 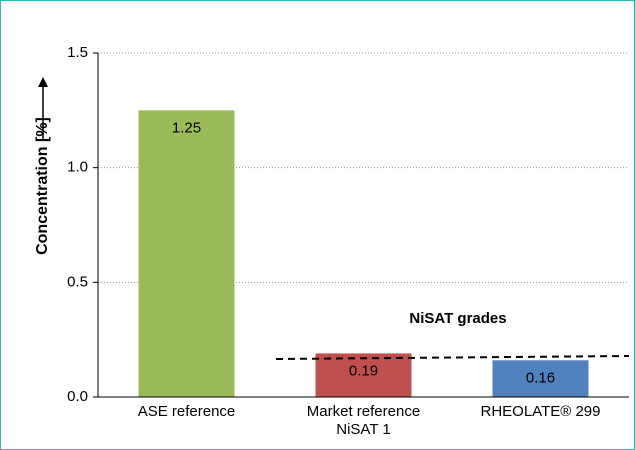 What do you see at coordinates (77, 52) in the screenshot?
I see `y-tick-label: 1.5` at bounding box center [77, 52].